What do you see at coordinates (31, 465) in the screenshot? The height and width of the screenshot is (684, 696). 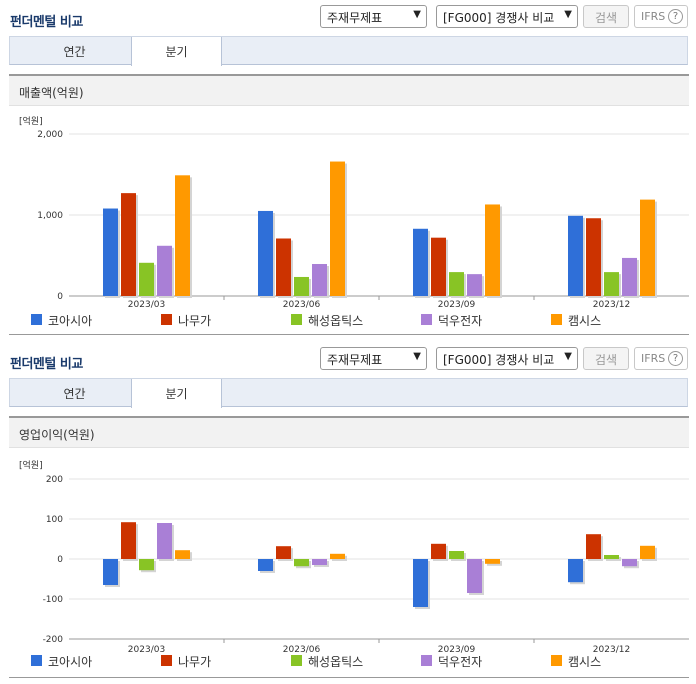 I see `unit-label: [억원]` at bounding box center [31, 465].